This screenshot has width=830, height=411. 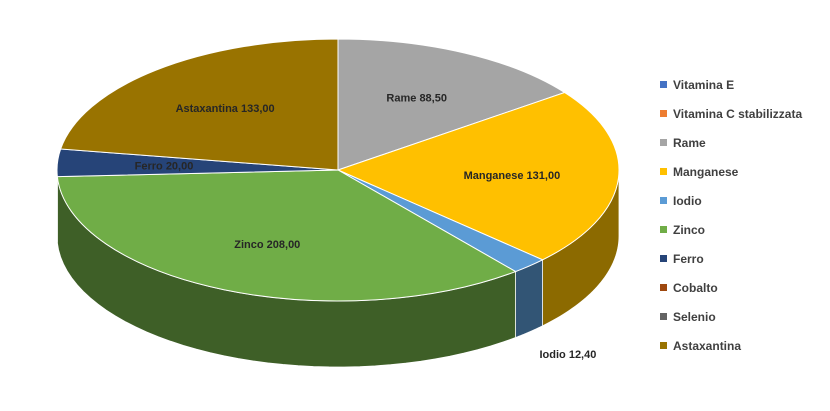 What do you see at coordinates (689, 142) in the screenshot?
I see `legend-label: Rame` at bounding box center [689, 142].